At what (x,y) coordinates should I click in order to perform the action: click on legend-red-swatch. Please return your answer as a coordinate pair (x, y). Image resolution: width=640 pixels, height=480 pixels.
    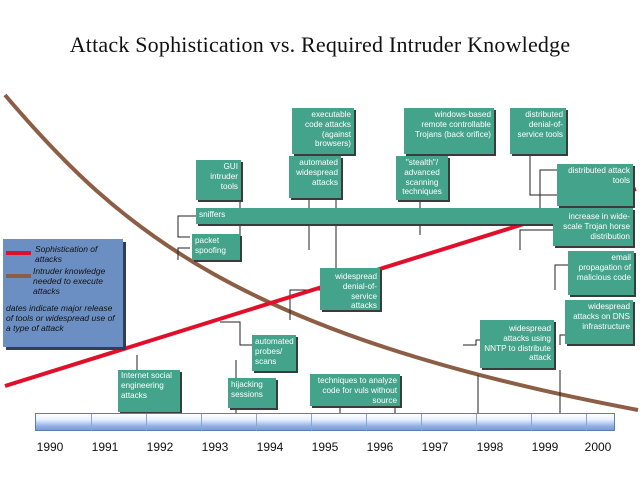
    Looking at the image, I should click on (18, 253).